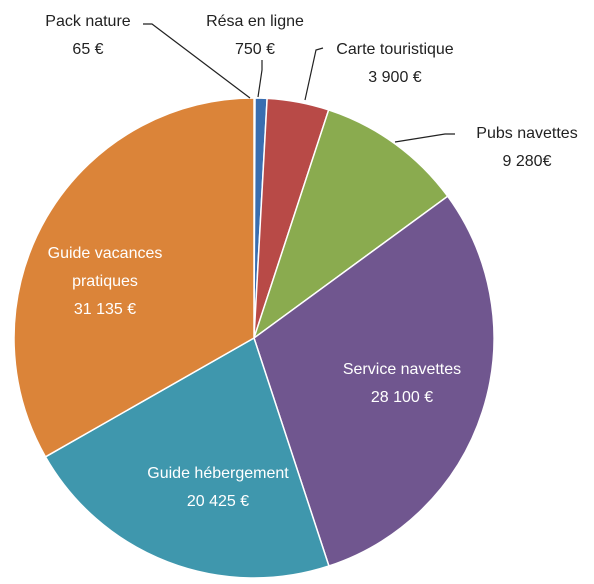 The width and height of the screenshot is (594, 584). Describe the element at coordinates (255, 21) in the screenshot. I see `category-label: Résa en ligne` at that location.